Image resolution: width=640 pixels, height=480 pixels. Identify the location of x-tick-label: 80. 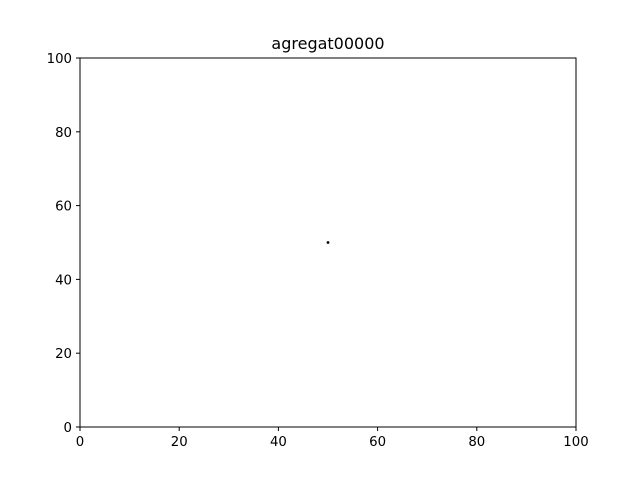
(476, 442).